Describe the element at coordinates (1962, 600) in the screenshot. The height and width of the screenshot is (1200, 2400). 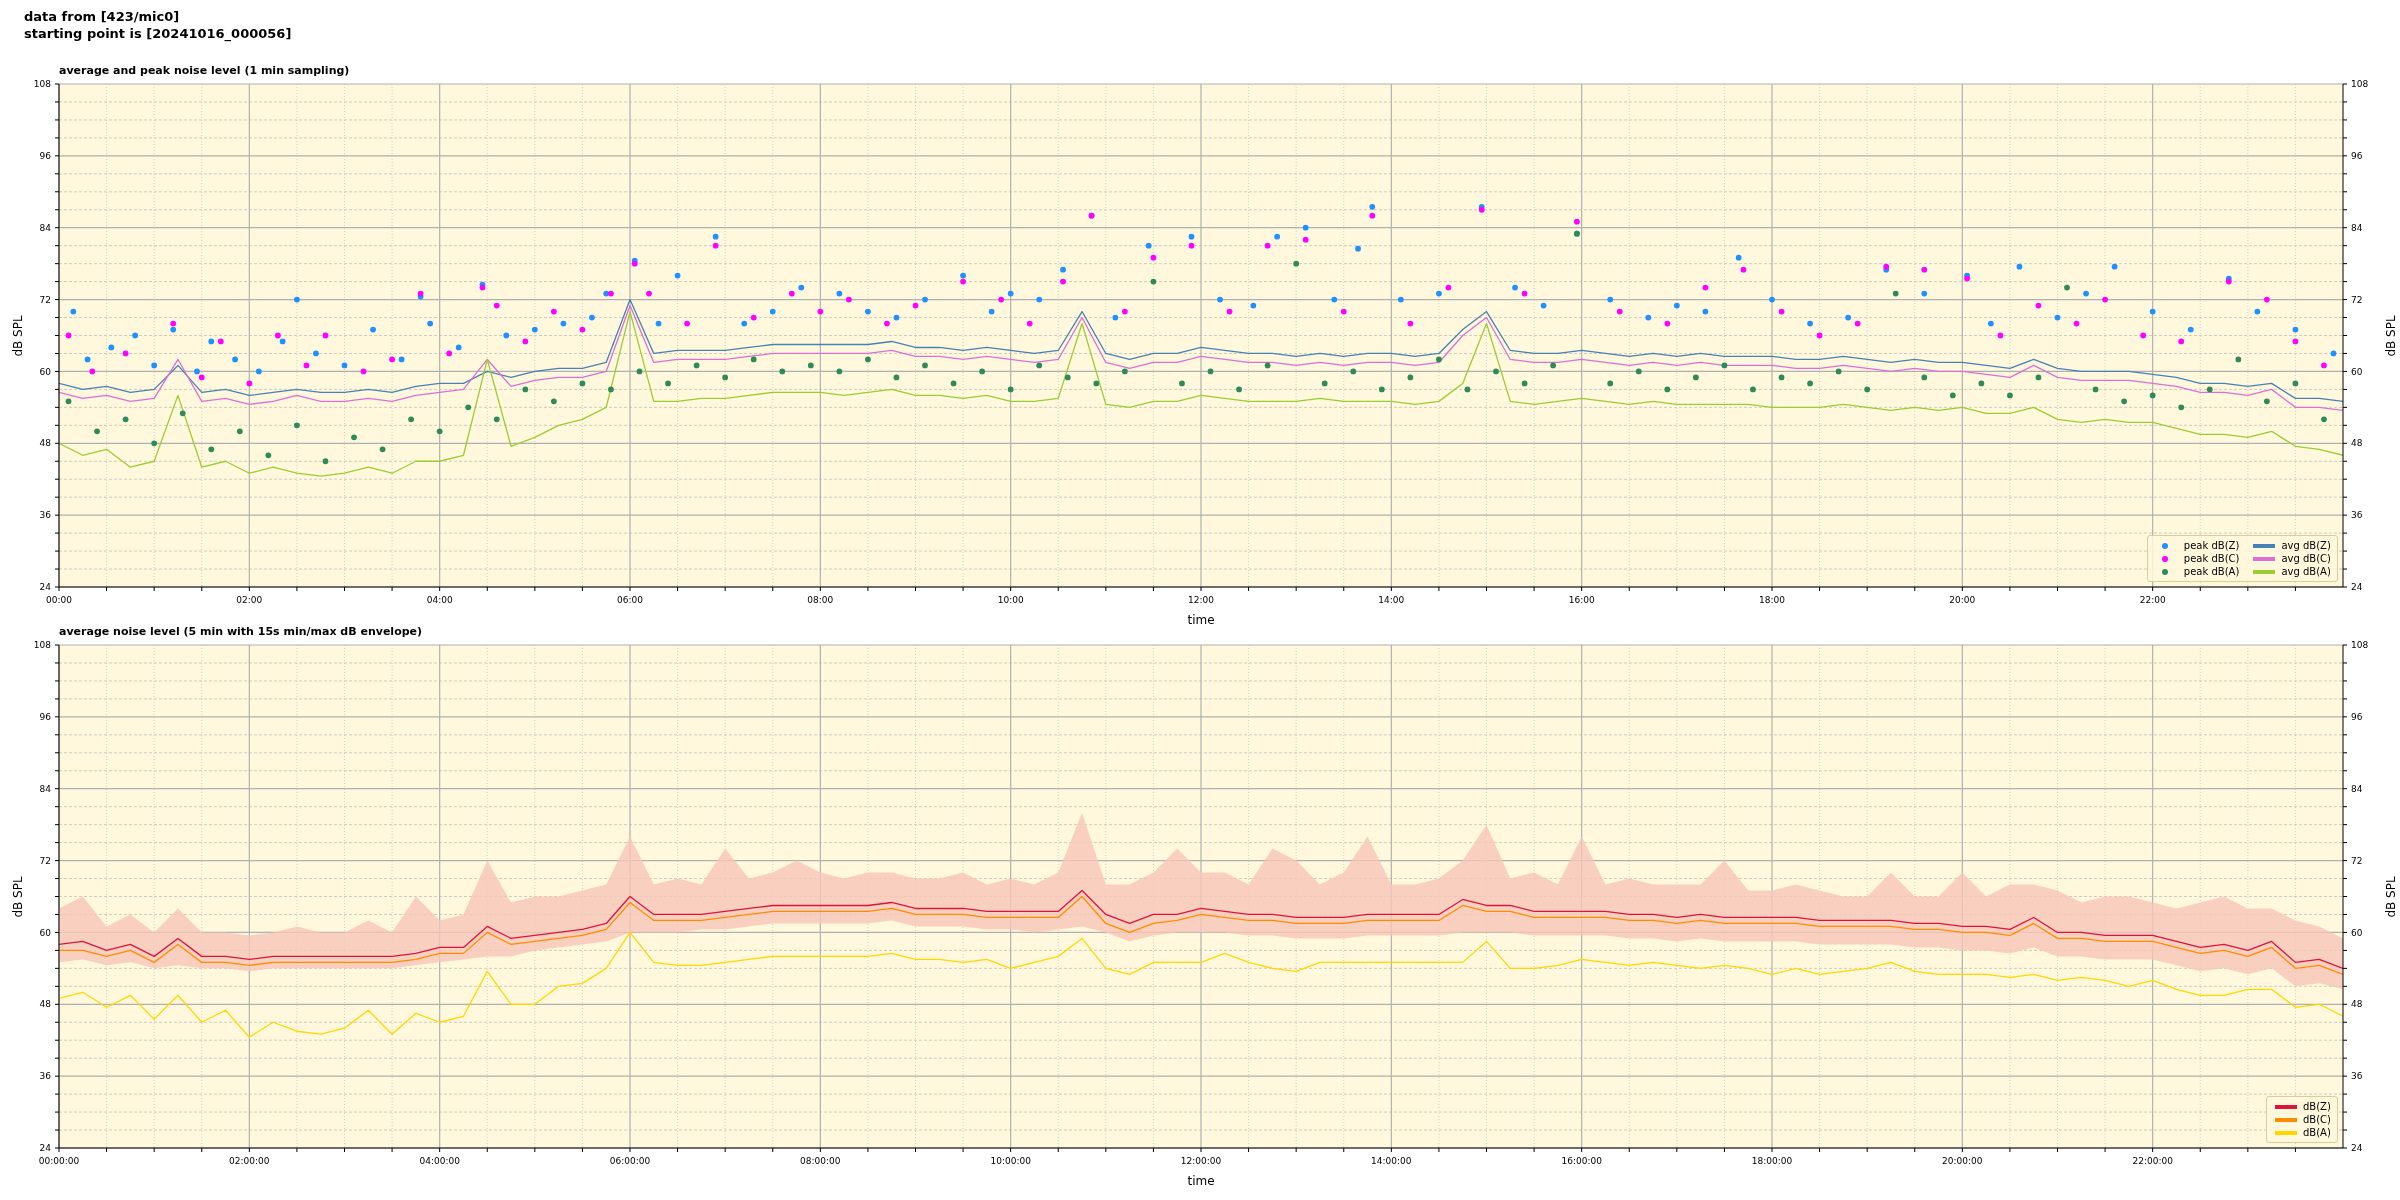
I see `x-tick-label: 20:00` at that location.